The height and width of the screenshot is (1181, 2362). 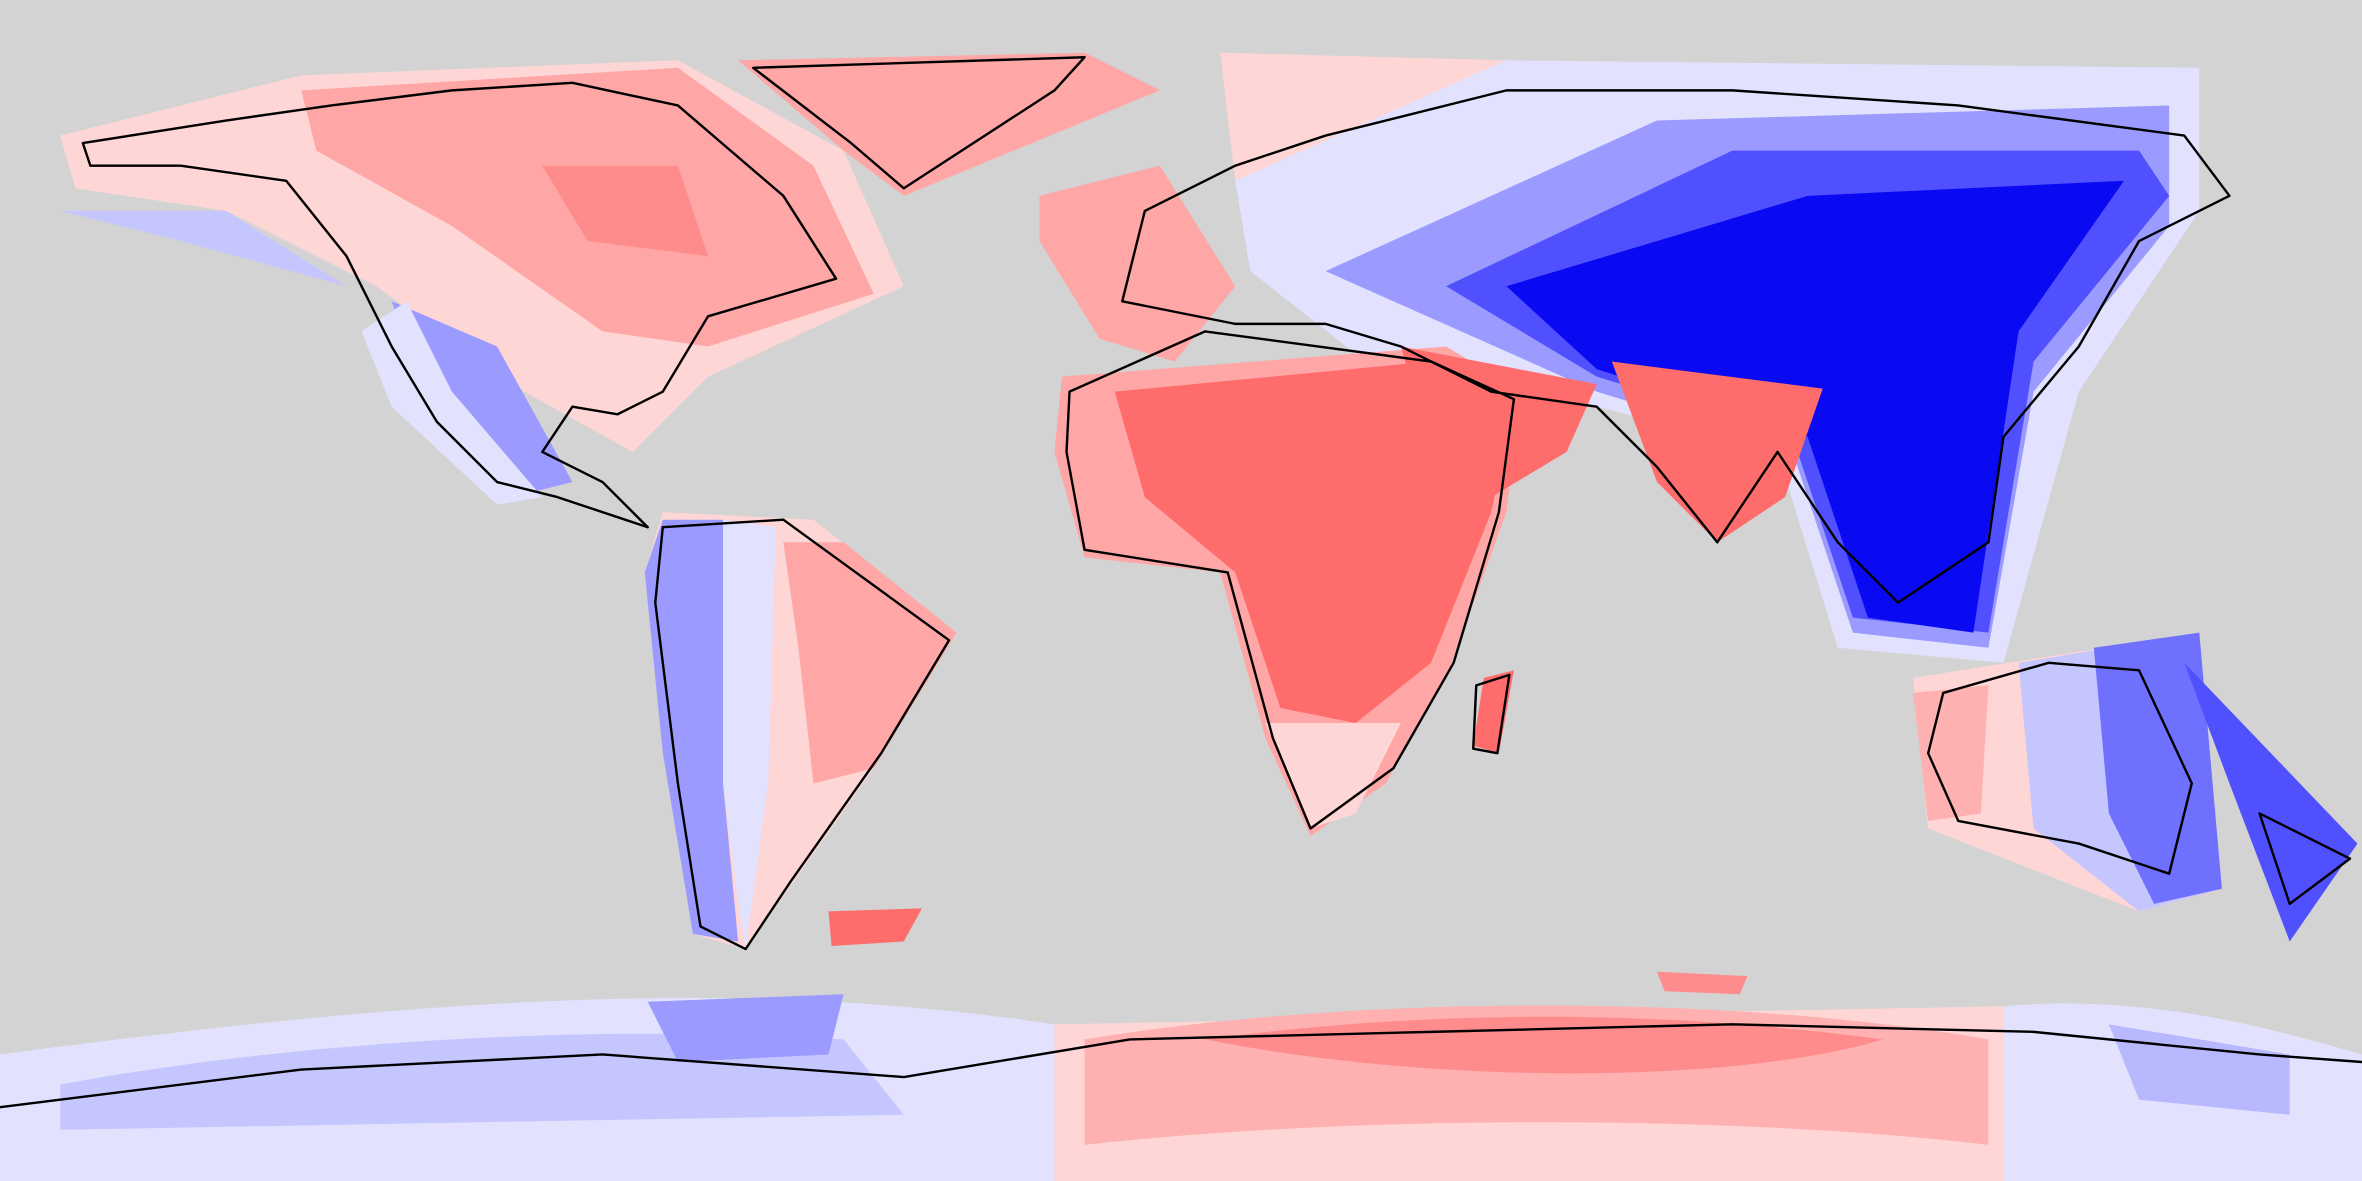 I want to click on north-america-field, so click(x=482, y=282).